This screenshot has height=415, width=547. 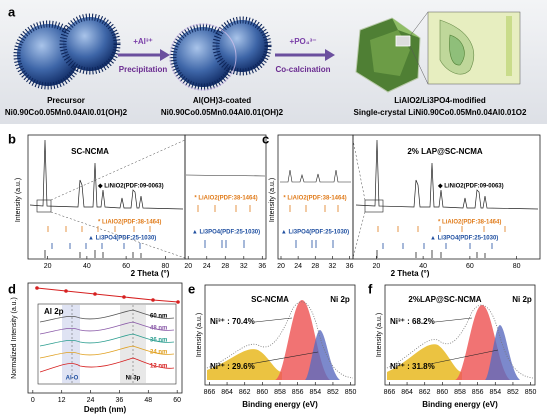 I want to click on x-tick-label: 24, so click(x=91, y=400).